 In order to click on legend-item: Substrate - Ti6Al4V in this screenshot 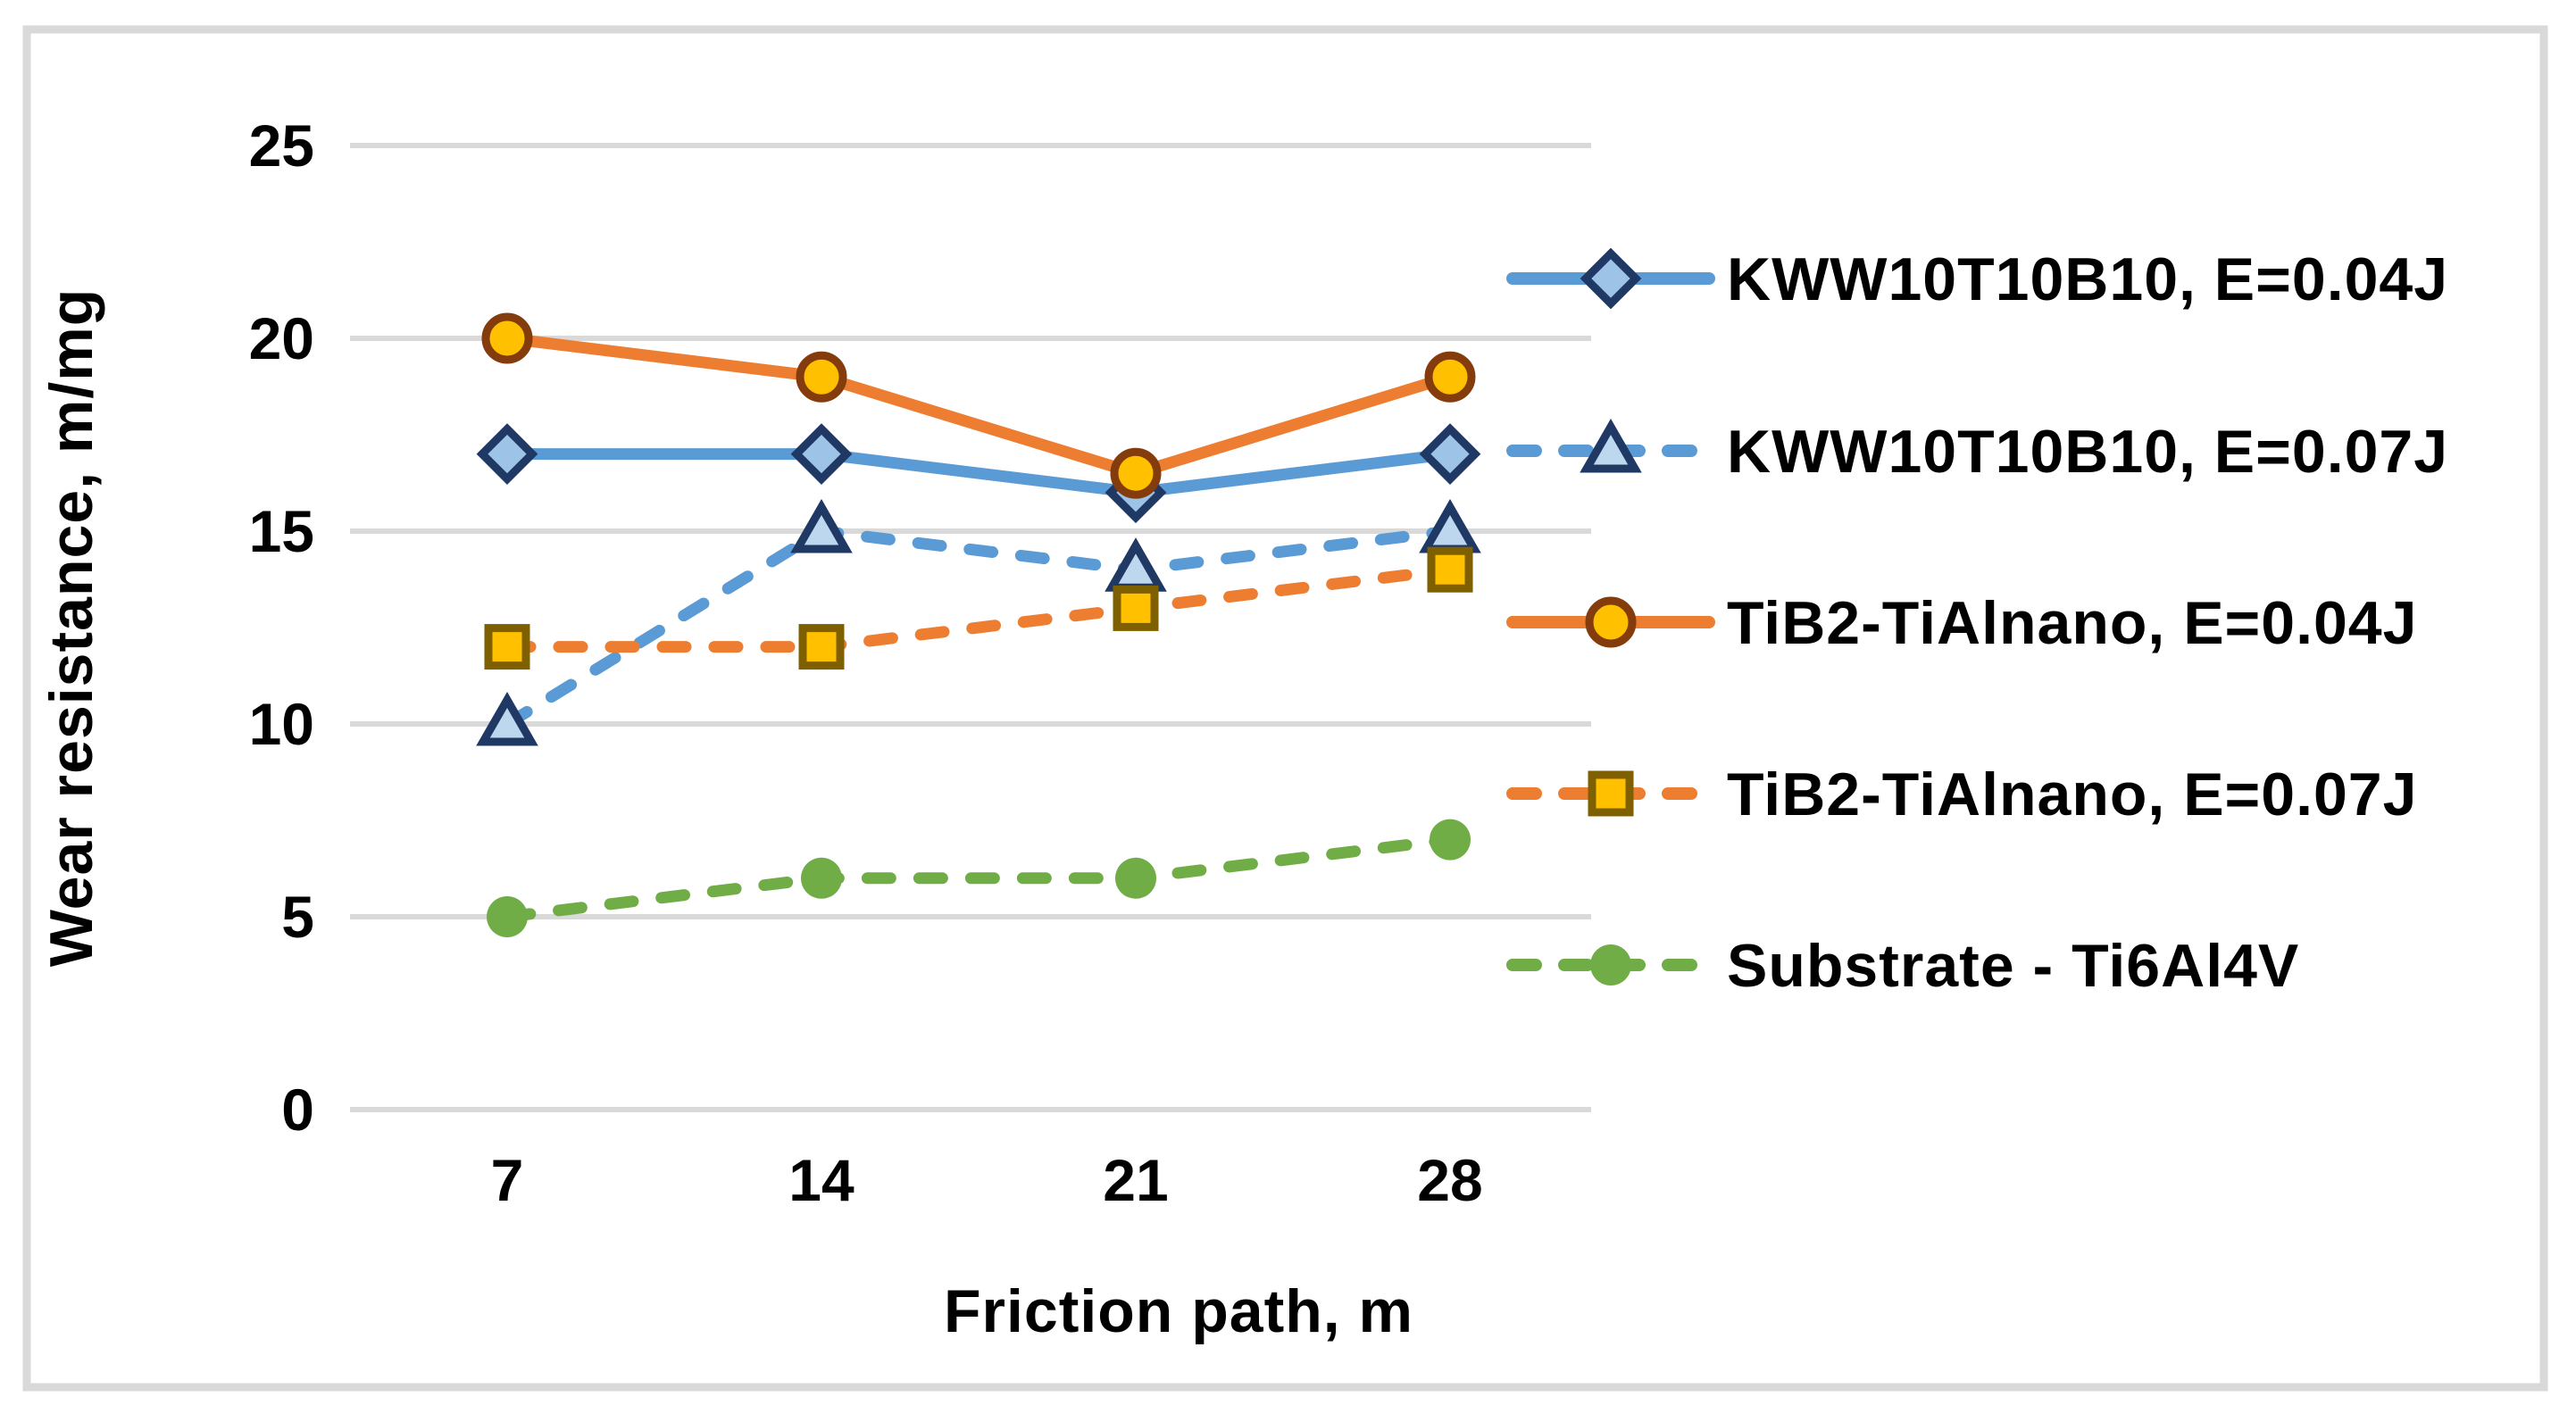, I will do `click(1902, 966)`.